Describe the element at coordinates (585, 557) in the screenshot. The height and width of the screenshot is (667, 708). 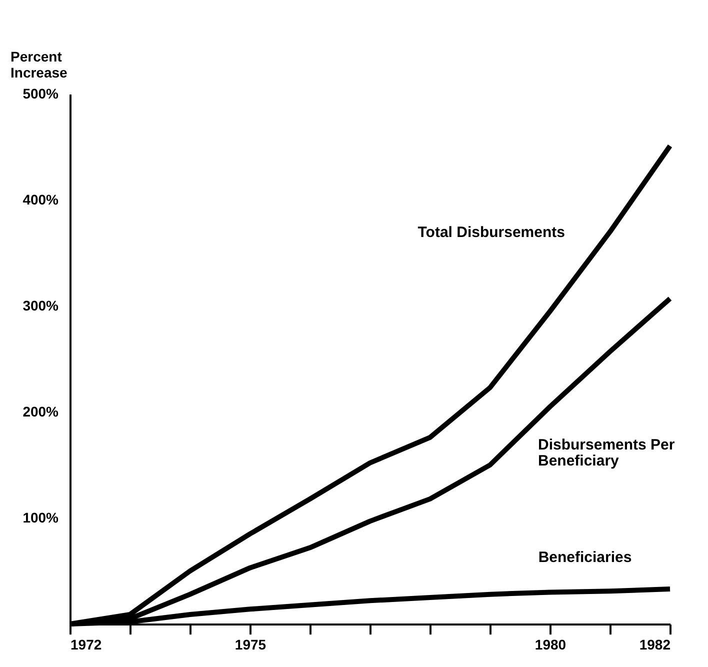
I see `series-label: Beneficiaries` at that location.